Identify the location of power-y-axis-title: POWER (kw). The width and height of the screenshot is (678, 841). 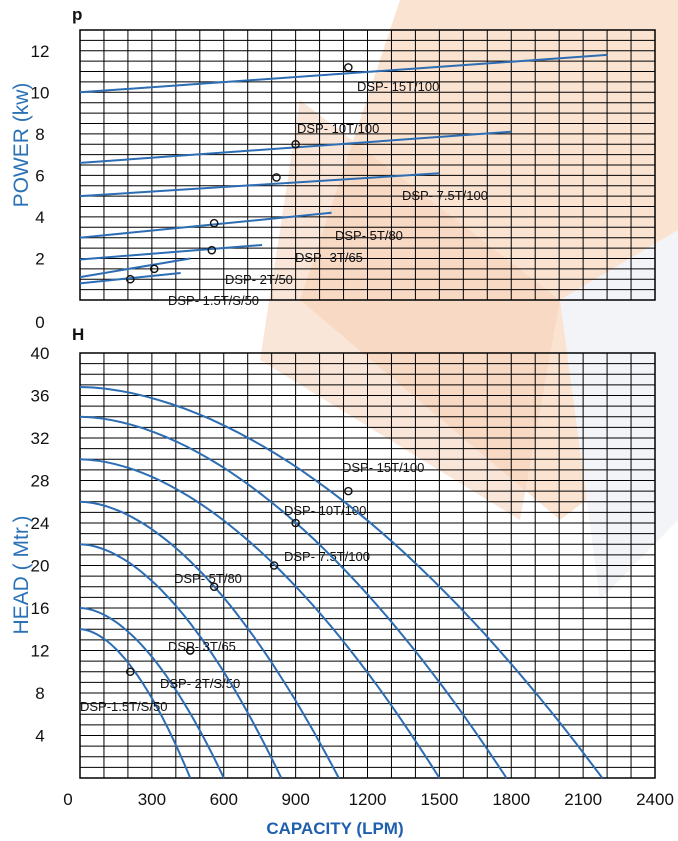
(21, 145).